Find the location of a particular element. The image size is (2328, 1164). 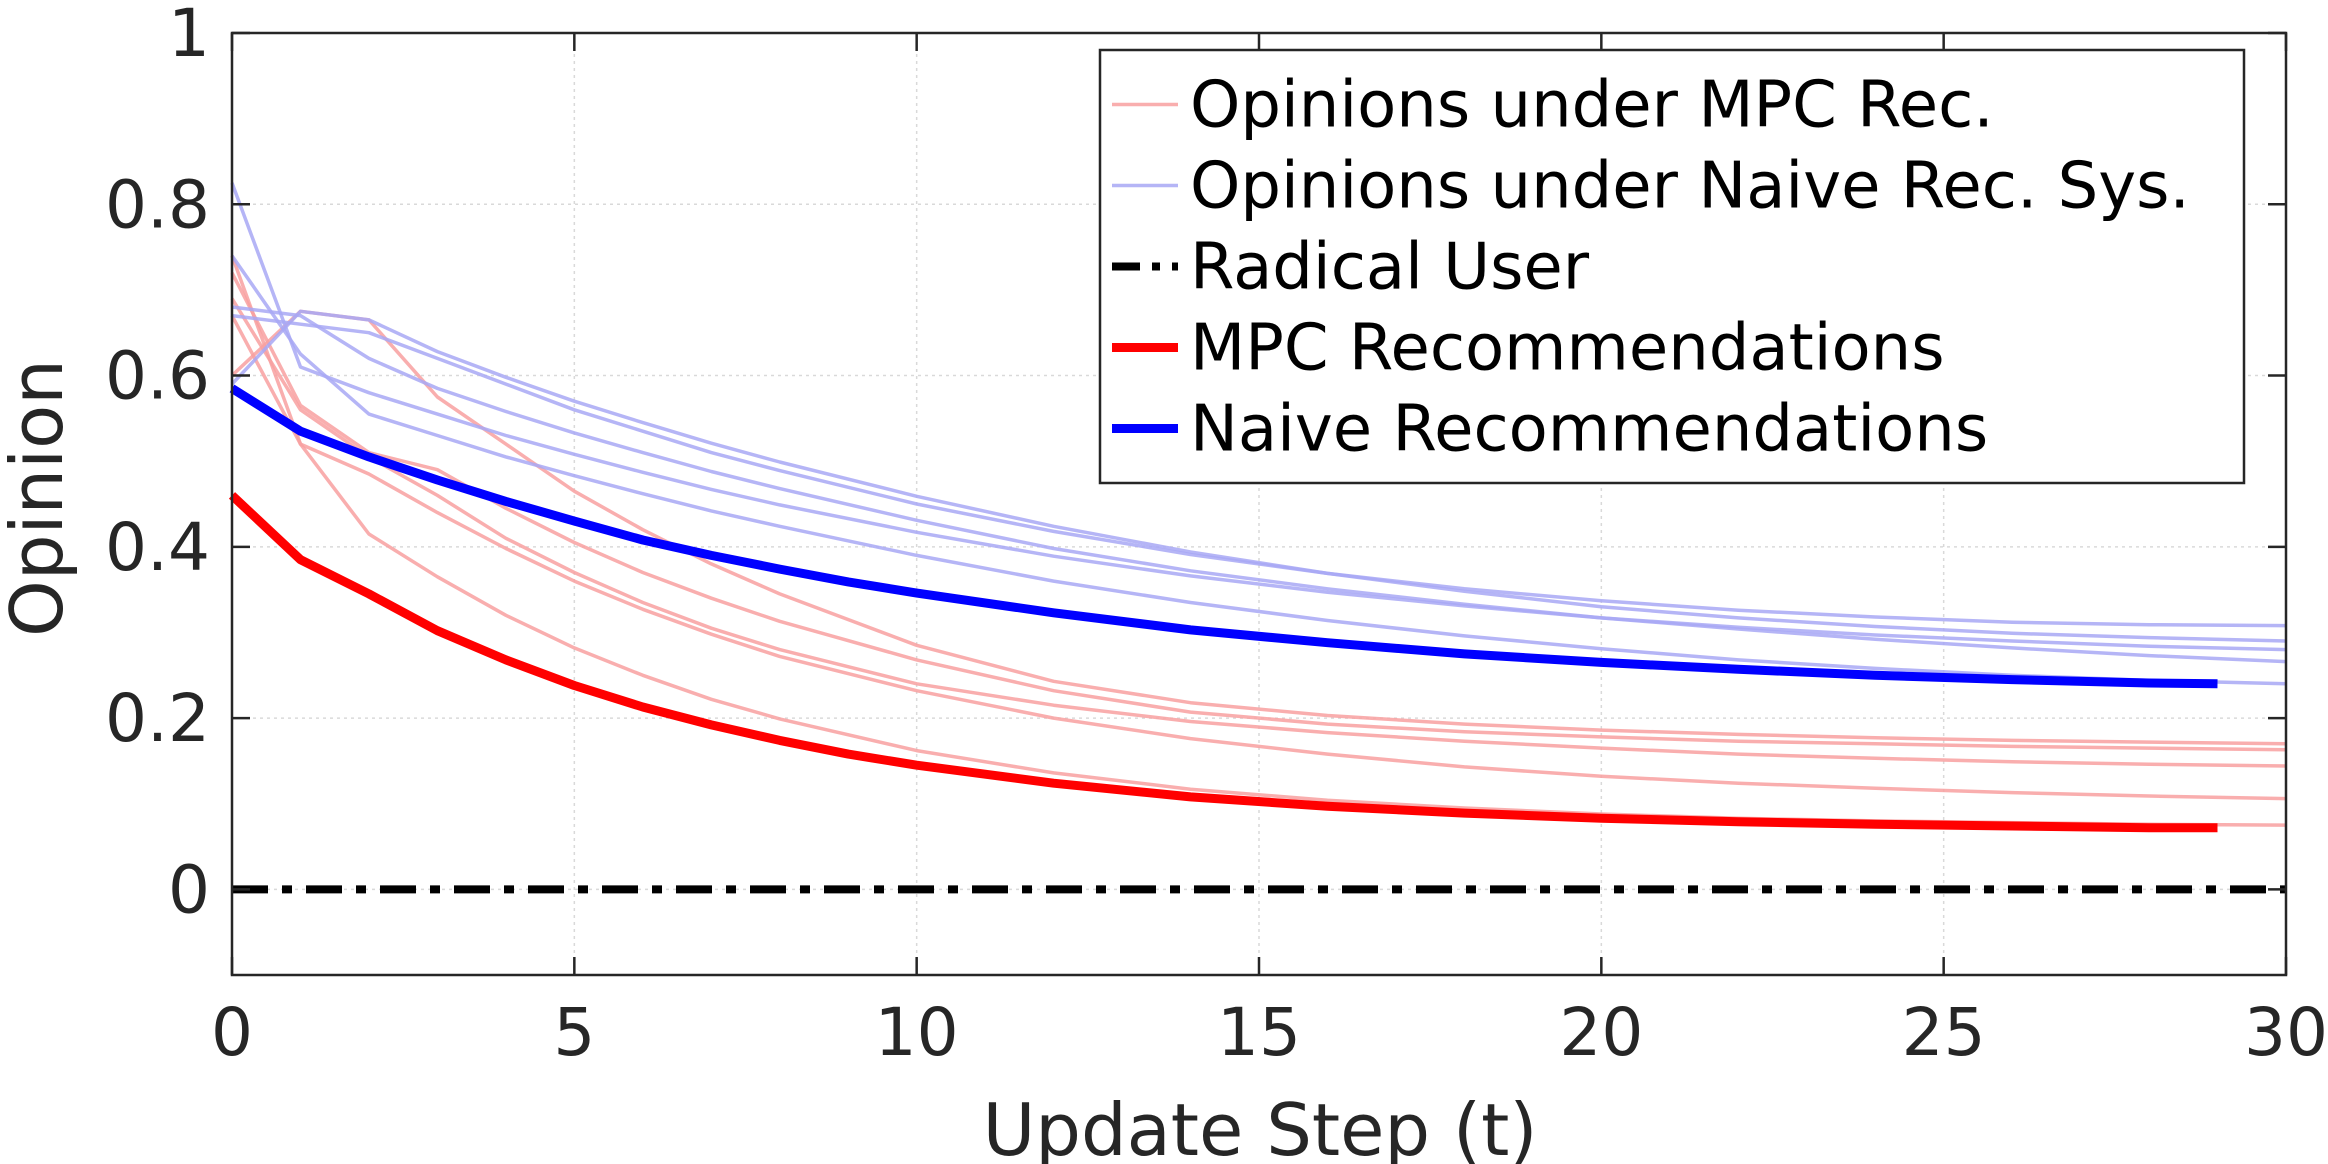

legend-label-3: Radical User is located at coordinates (1390, 268).